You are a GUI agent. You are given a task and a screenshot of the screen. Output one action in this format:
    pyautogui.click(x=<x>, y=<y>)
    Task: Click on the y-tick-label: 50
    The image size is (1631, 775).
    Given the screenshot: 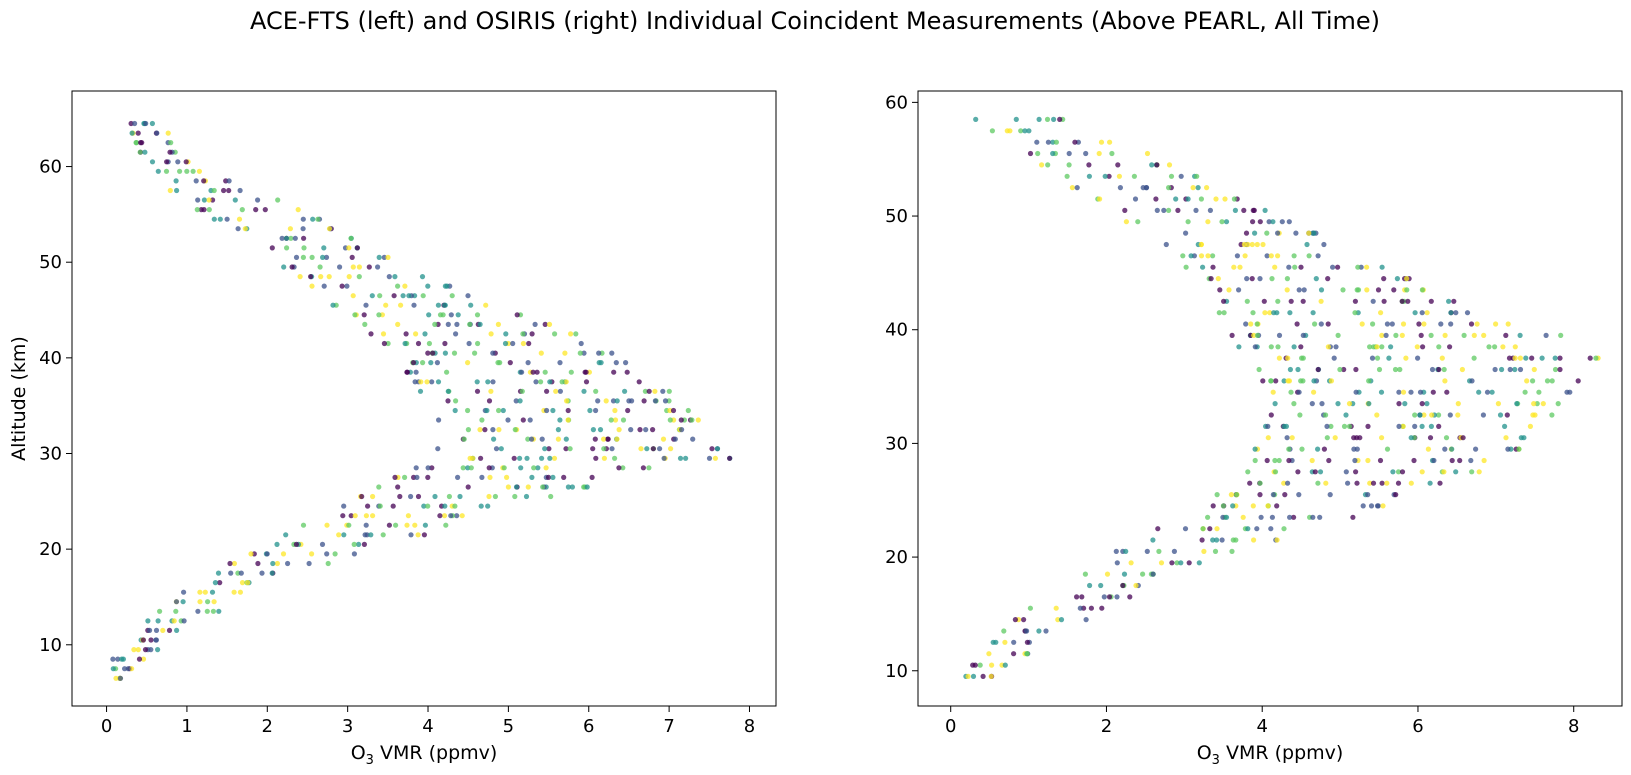 What is the action you would take?
    pyautogui.click(x=896, y=216)
    